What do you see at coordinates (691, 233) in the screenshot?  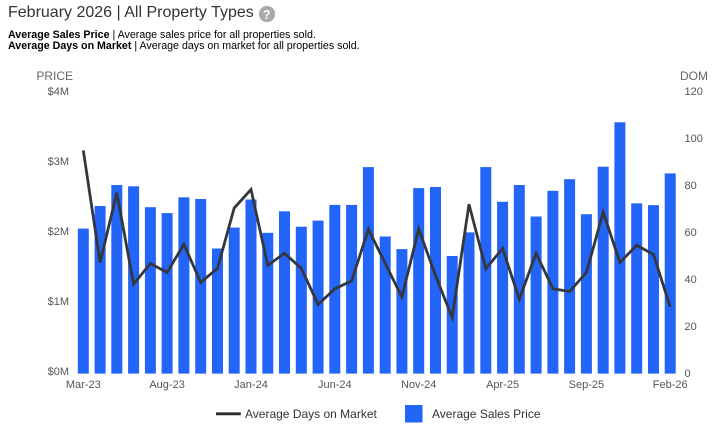 I see `svg-text: 60` at bounding box center [691, 233].